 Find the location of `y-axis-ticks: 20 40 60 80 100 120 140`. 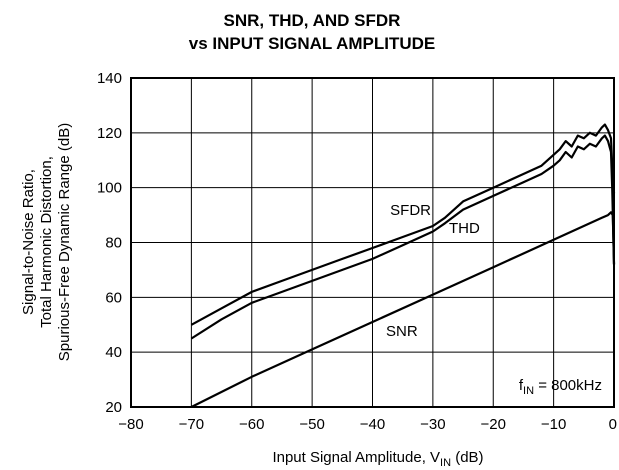

y-axis-ticks: 20 40 60 80 100 120 140 is located at coordinates (109, 243).